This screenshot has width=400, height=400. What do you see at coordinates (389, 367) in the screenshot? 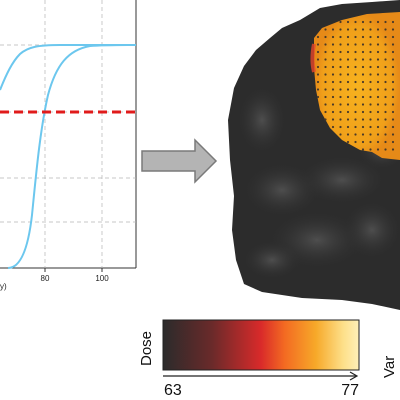
I see `colorbar-right-label: Var` at bounding box center [389, 367].